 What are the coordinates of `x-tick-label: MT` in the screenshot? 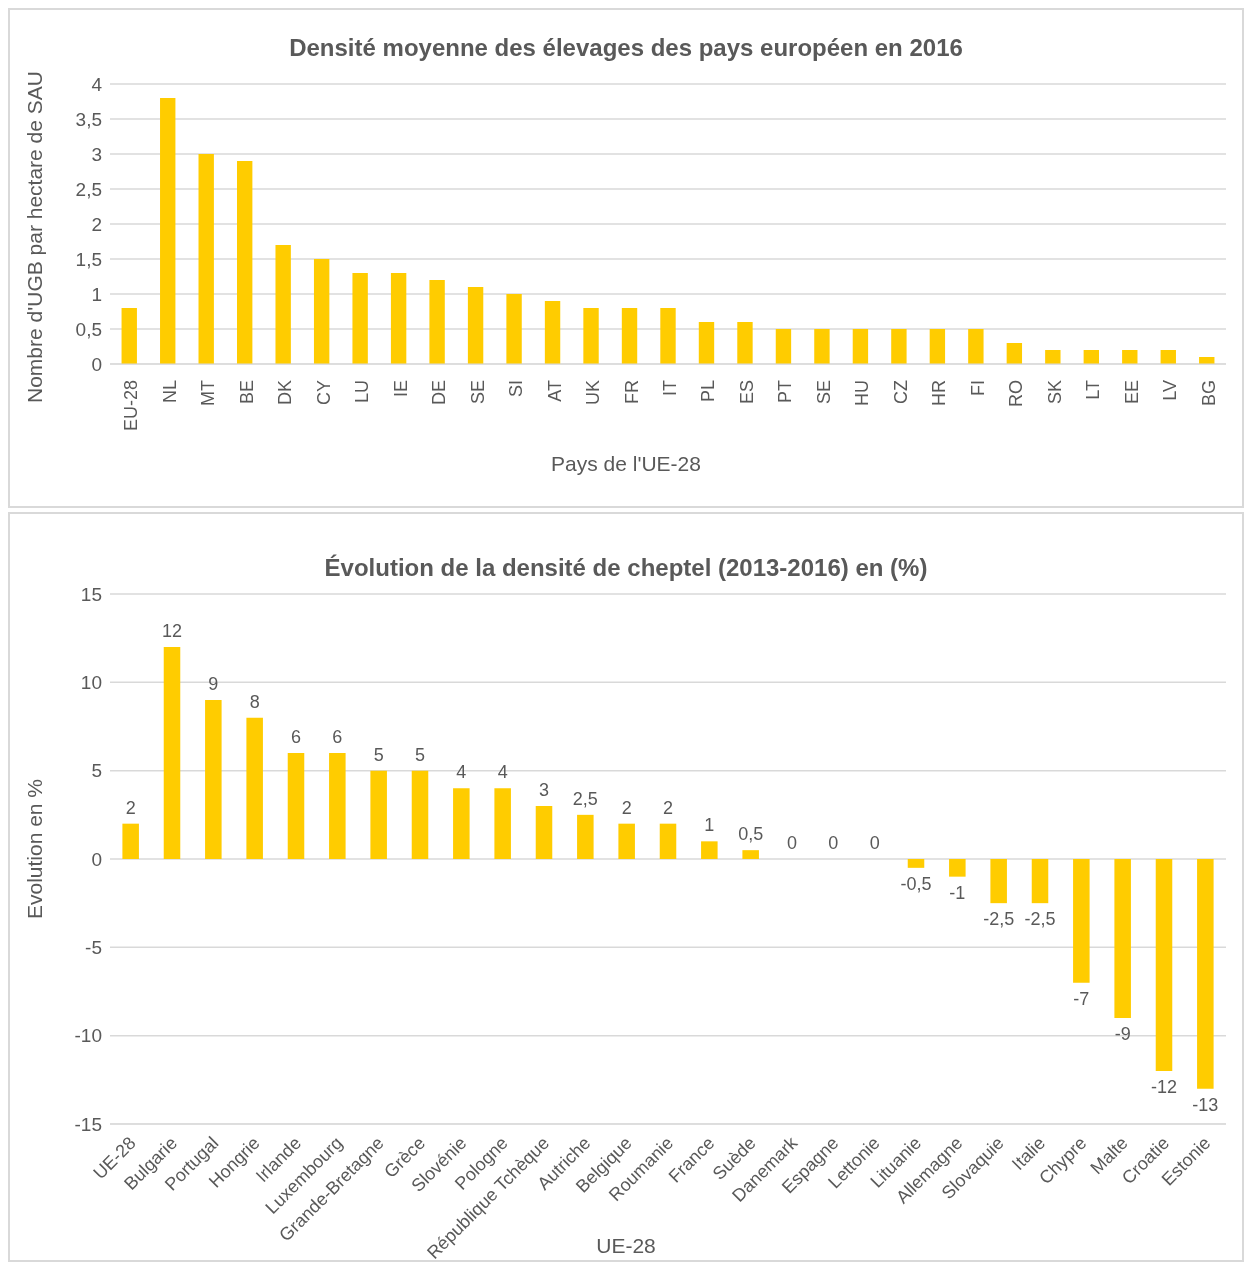 It's located at (208, 393).